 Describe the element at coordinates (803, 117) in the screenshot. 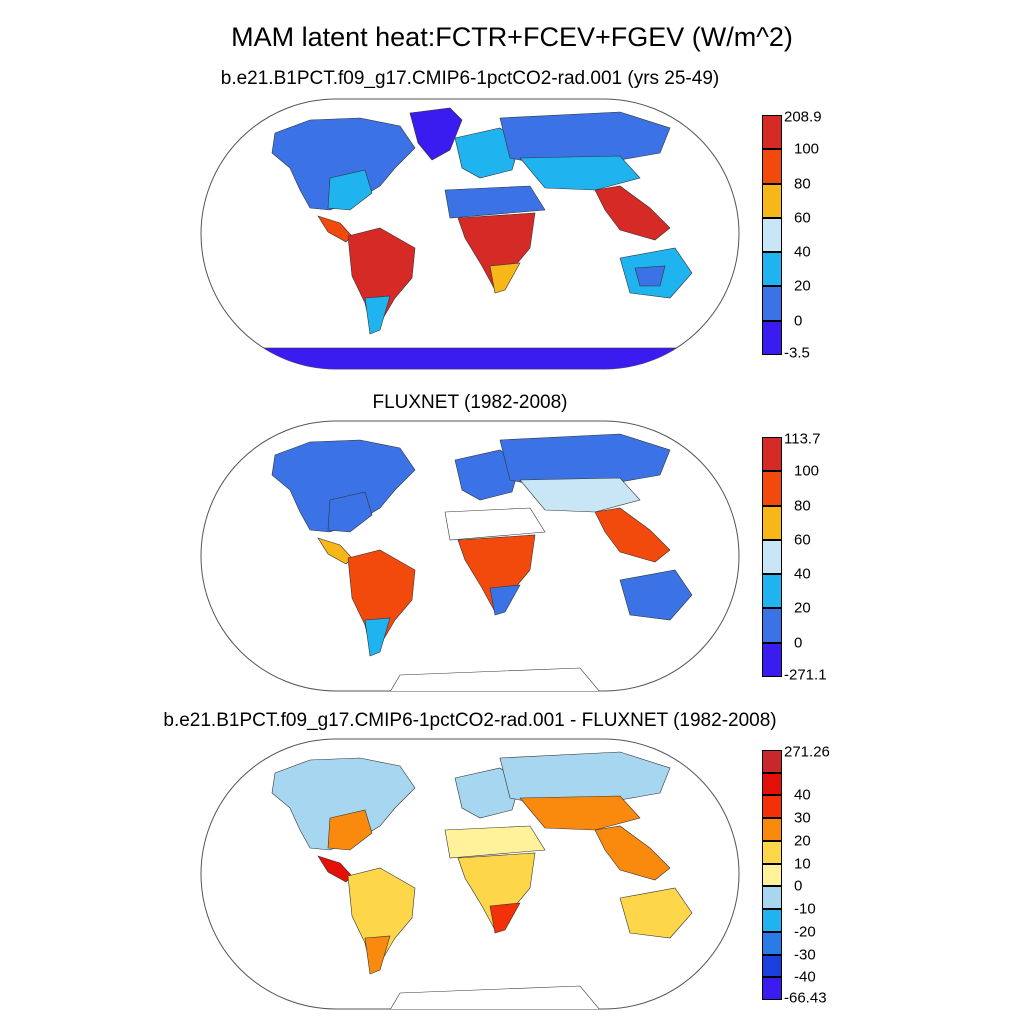

I see `colorbar-label: 208.9` at that location.